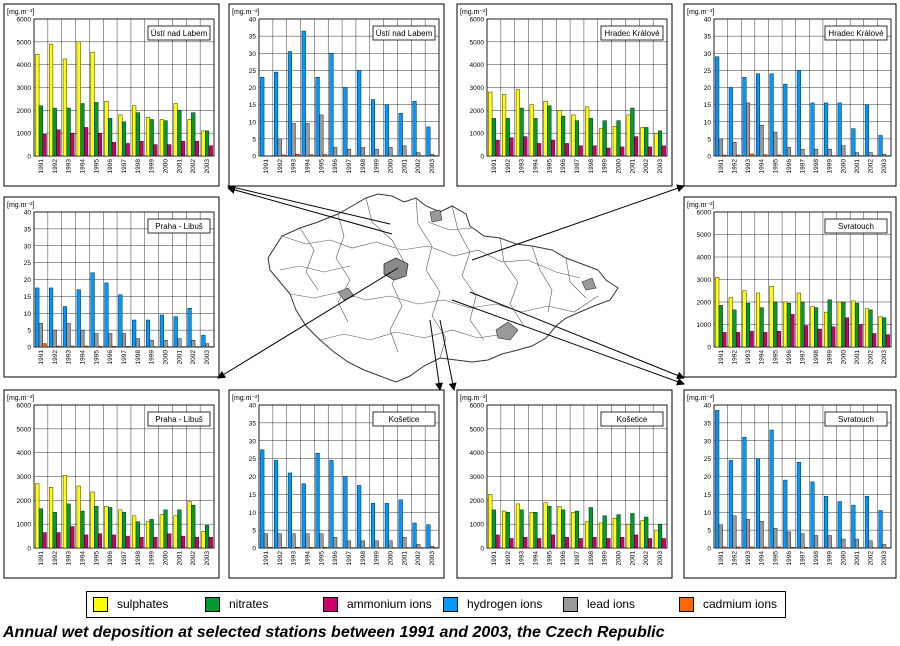 This screenshot has height=646, width=900. What do you see at coordinates (708, 513) in the screenshot?
I see `y-tick-label: 10` at bounding box center [708, 513].